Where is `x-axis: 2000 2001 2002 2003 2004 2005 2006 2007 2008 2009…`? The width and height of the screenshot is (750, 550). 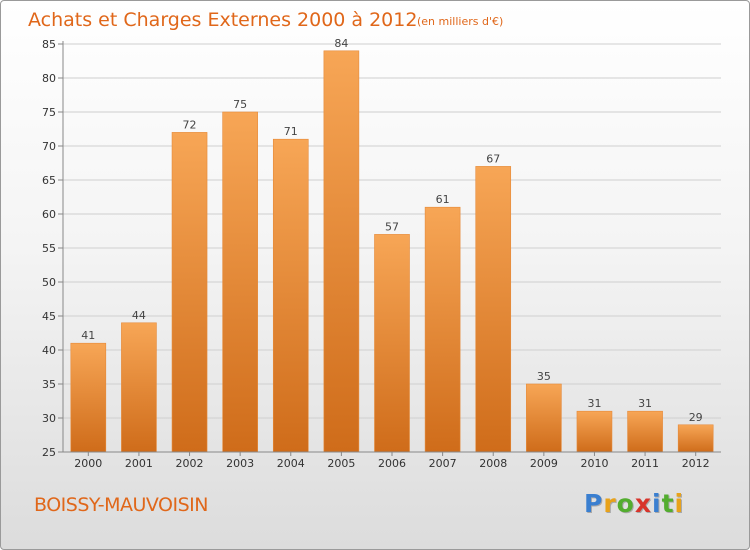 x-axis: 2000 2001 2002 2003 2004 2005 2006 2007 2008 2009… is located at coordinates (392, 460).